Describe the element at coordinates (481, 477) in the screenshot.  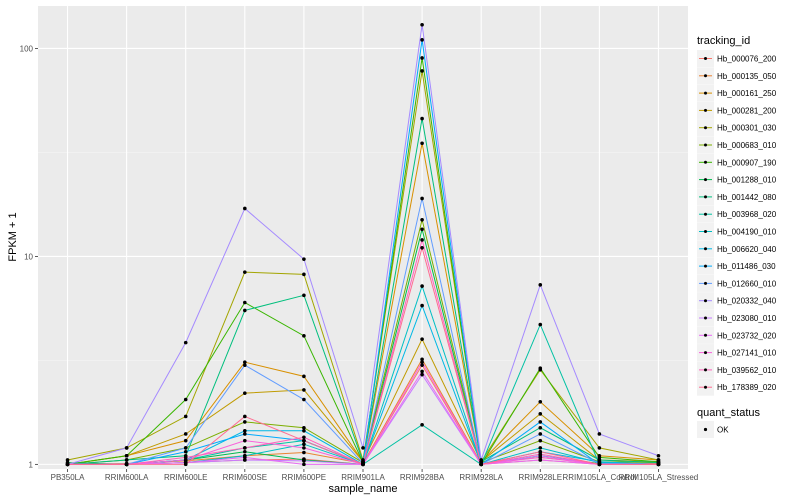
I see `x-tick-label: RRIM928LA` at that location.